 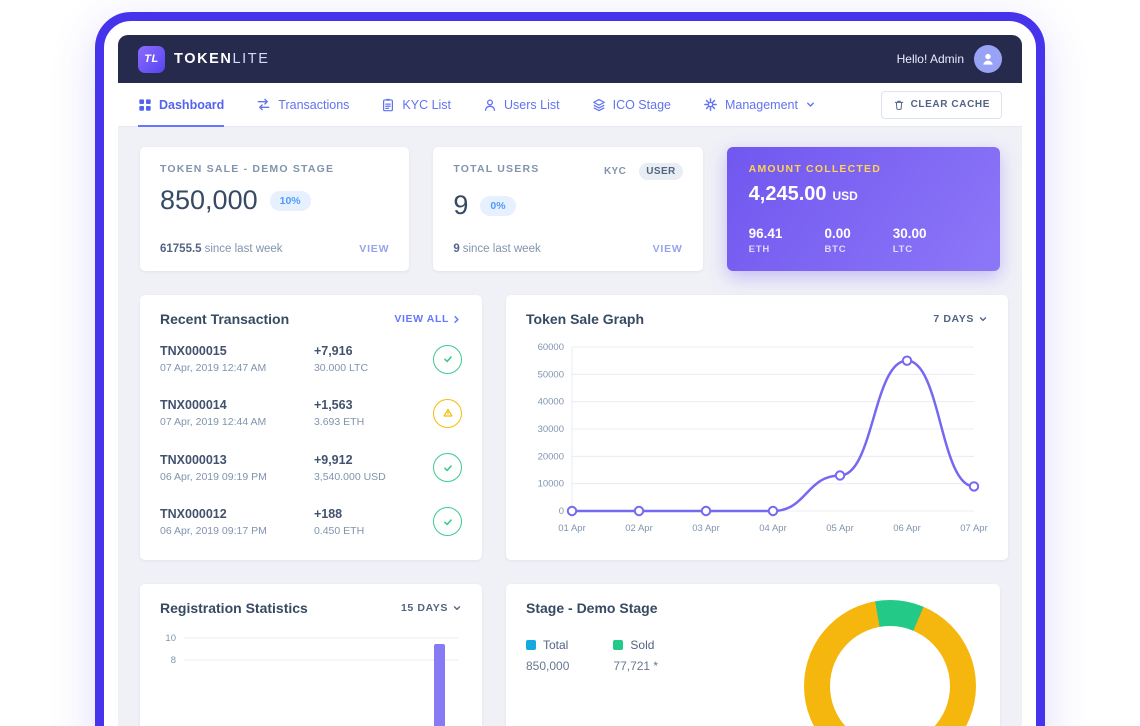 What do you see at coordinates (209, 200) in the screenshot?
I see `token-sale-value: 850,000` at bounding box center [209, 200].